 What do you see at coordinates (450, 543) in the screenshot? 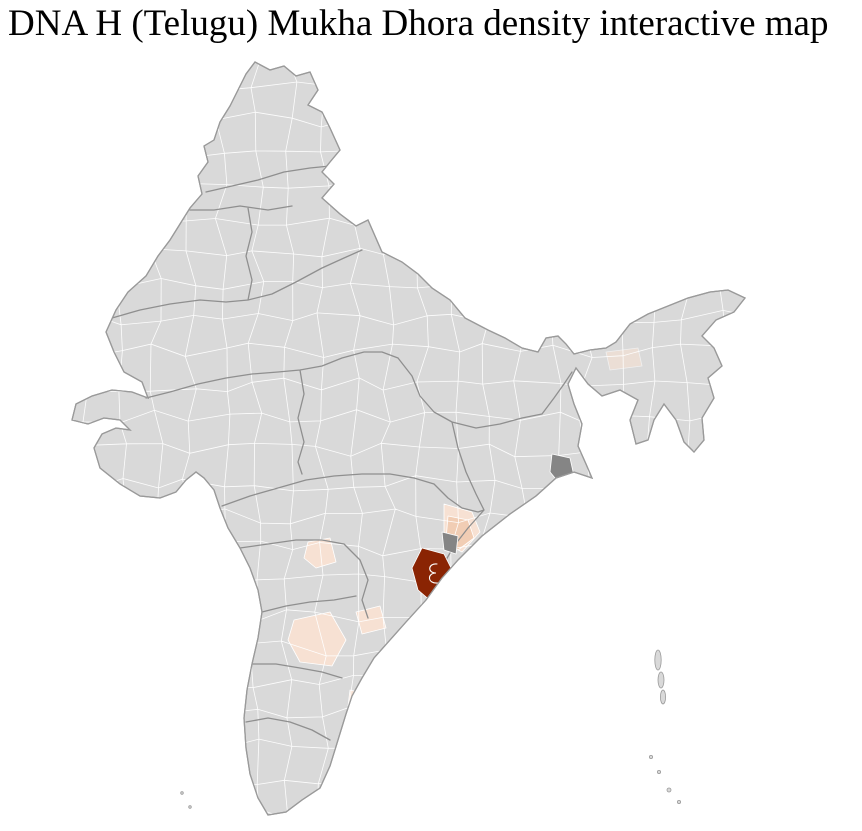
I see `hotspot-district-neutral-dark` at bounding box center [450, 543].